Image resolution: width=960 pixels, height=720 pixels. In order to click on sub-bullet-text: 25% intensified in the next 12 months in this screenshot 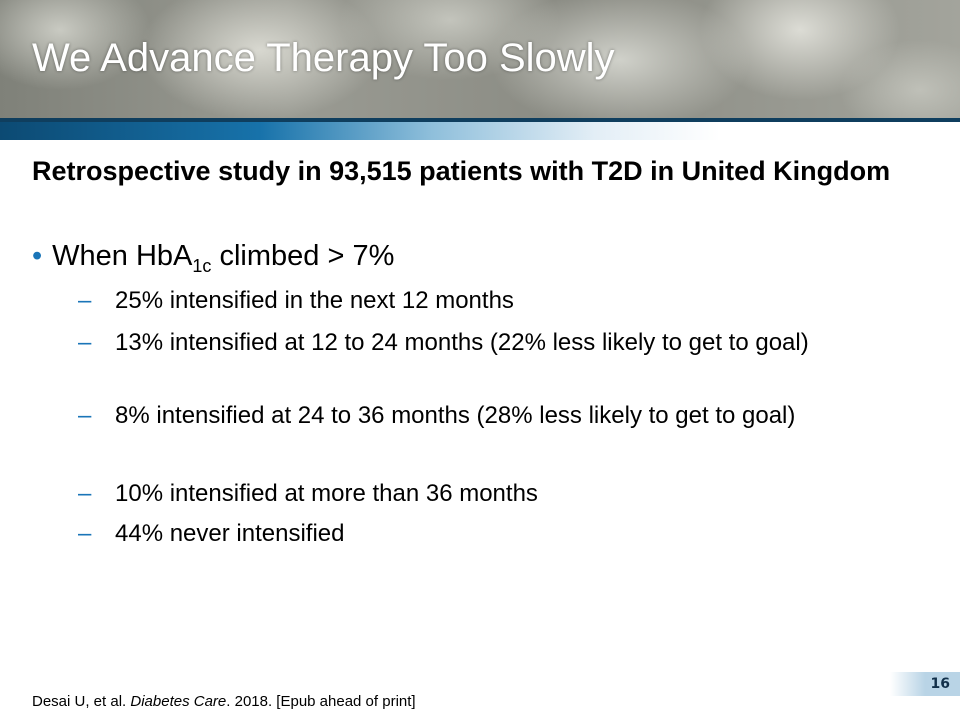, I will do `click(314, 300)`.